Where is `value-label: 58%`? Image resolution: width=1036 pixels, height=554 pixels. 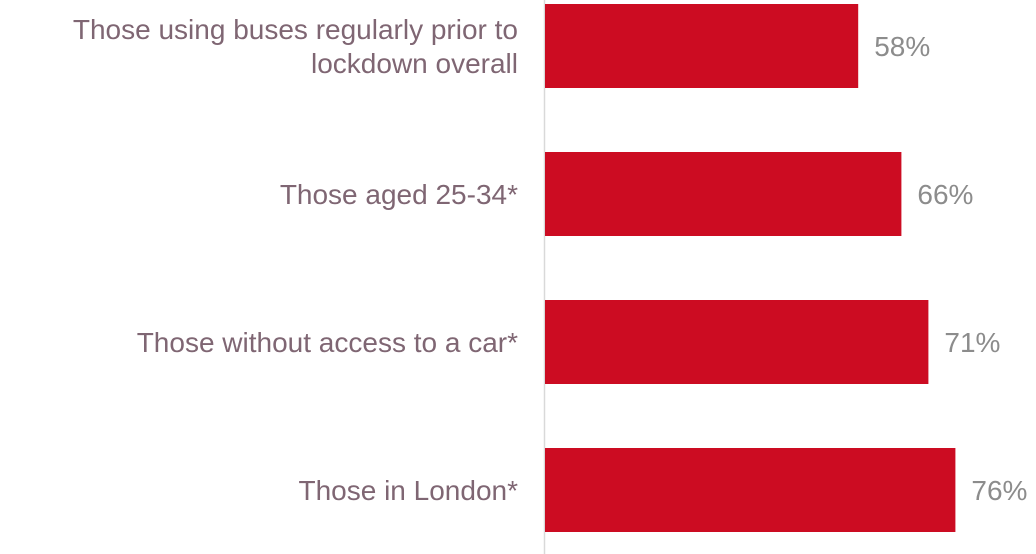
value-label: 58% is located at coordinates (902, 46).